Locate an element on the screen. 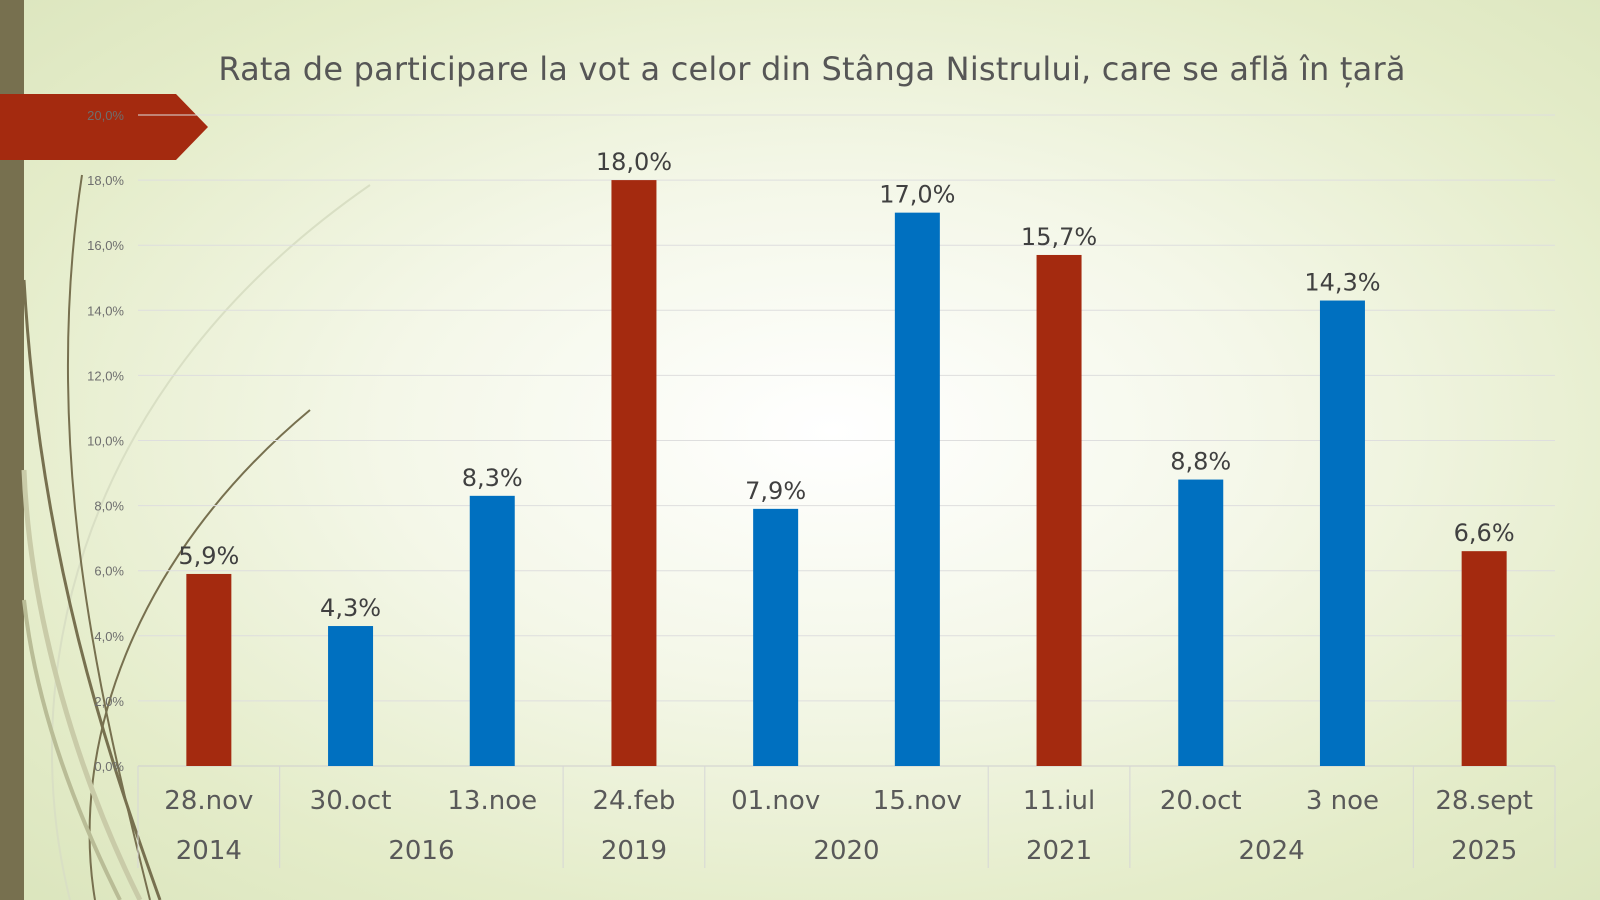  x-category-label: 15.nov is located at coordinates (917, 801).